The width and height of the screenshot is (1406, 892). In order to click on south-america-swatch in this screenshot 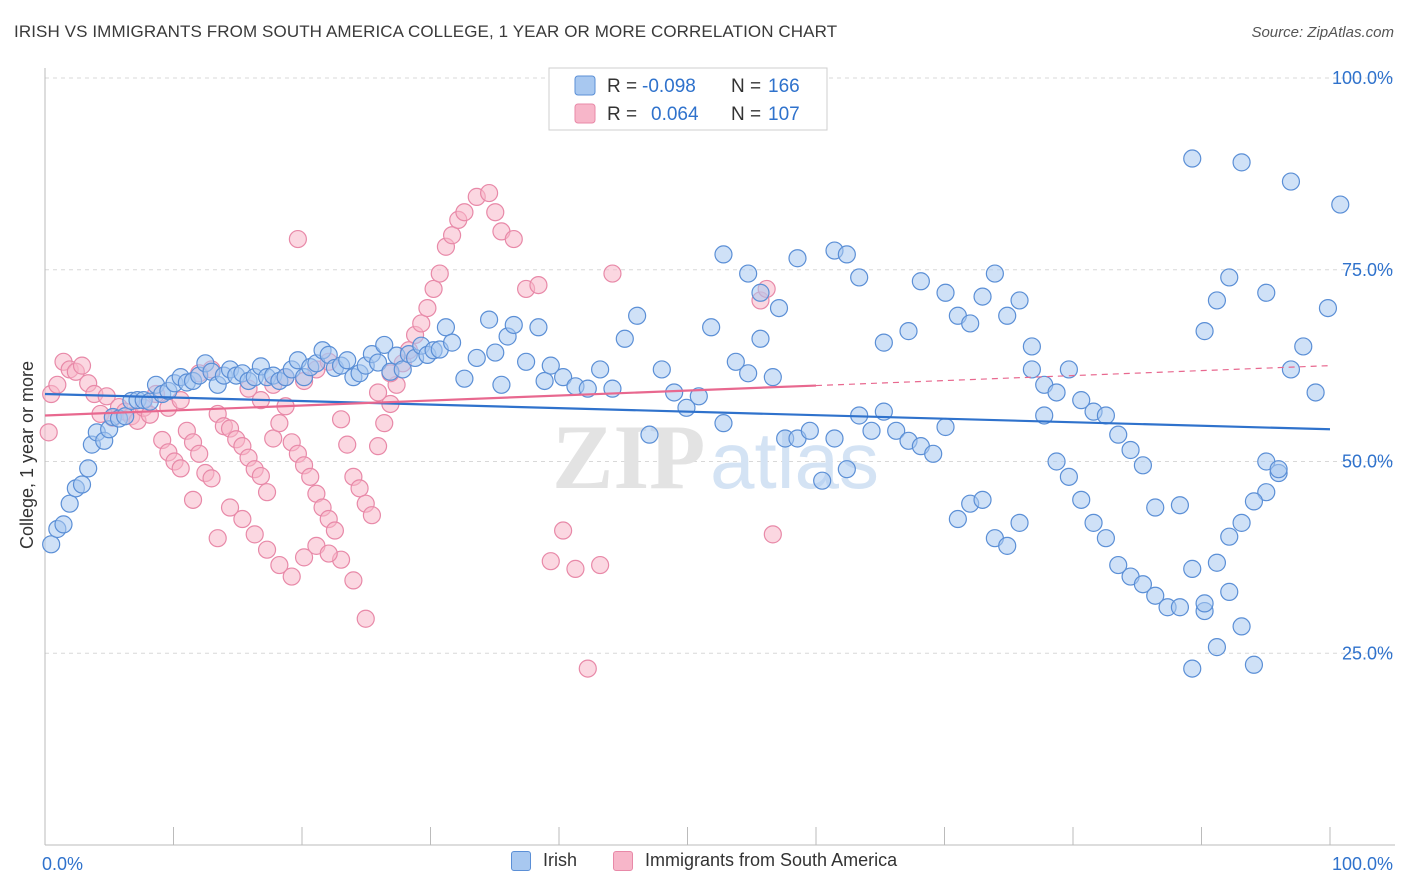, I will do `click(623, 860)`.